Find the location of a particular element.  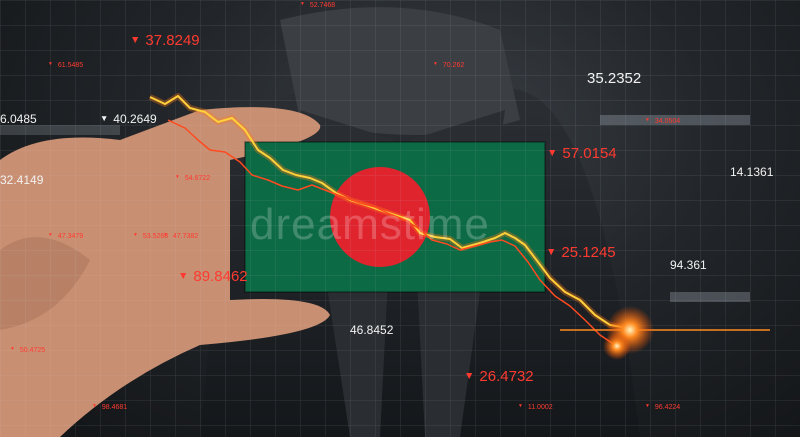

value-label: 40.2649 is located at coordinates (128, 119).